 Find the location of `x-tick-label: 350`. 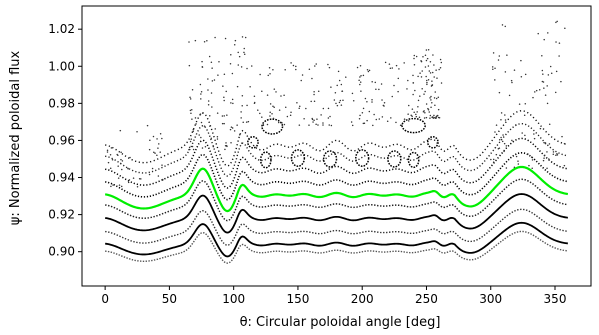

x-tick-label: 350 is located at coordinates (555, 299).